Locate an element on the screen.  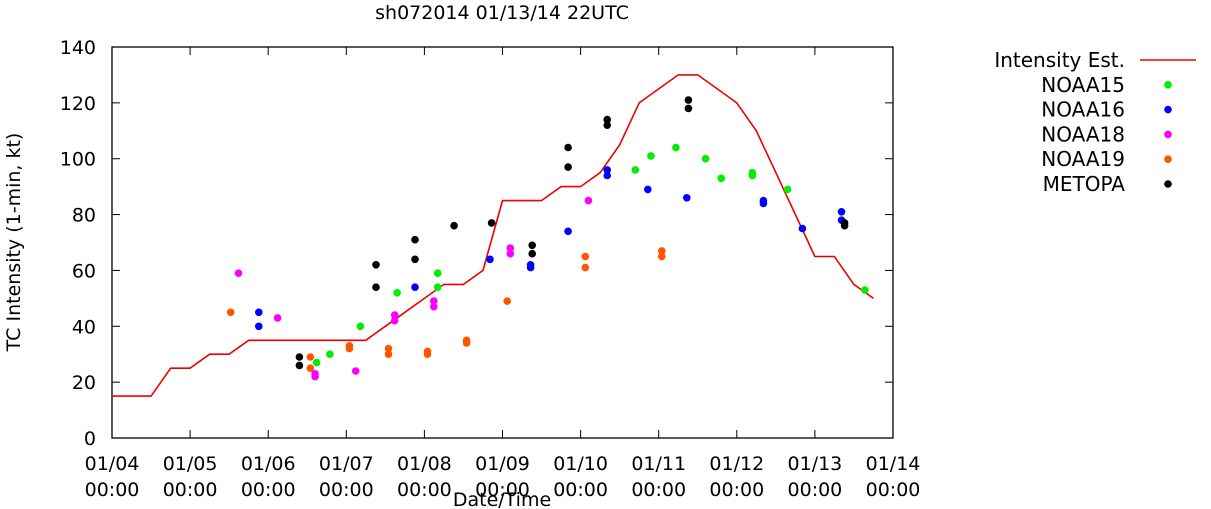
y-tick-label: 100 is located at coordinates (78, 160).